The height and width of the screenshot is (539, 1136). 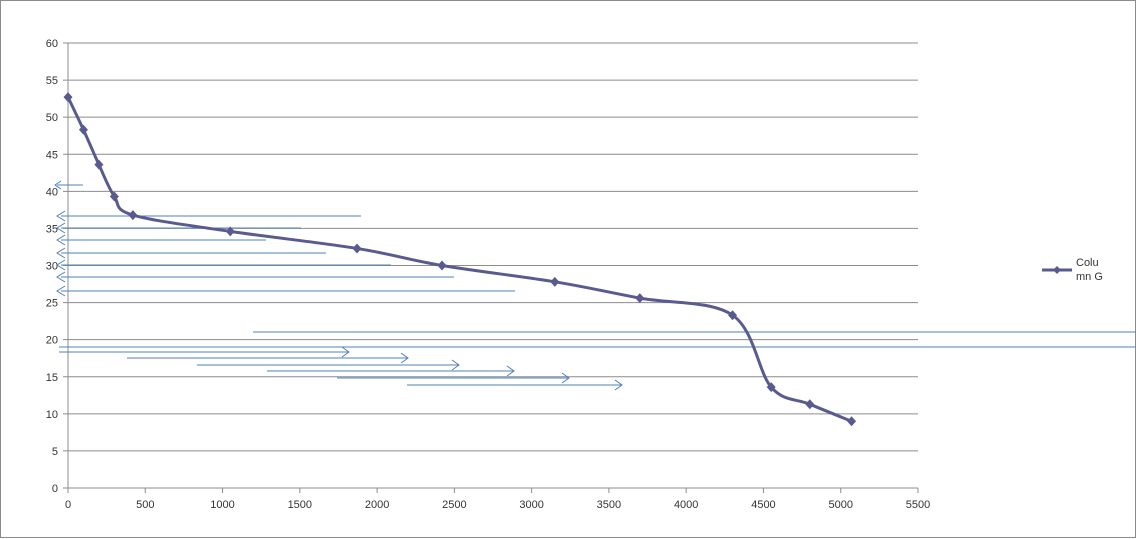 I want to click on y-tick-label: 35, so click(x=52, y=229).